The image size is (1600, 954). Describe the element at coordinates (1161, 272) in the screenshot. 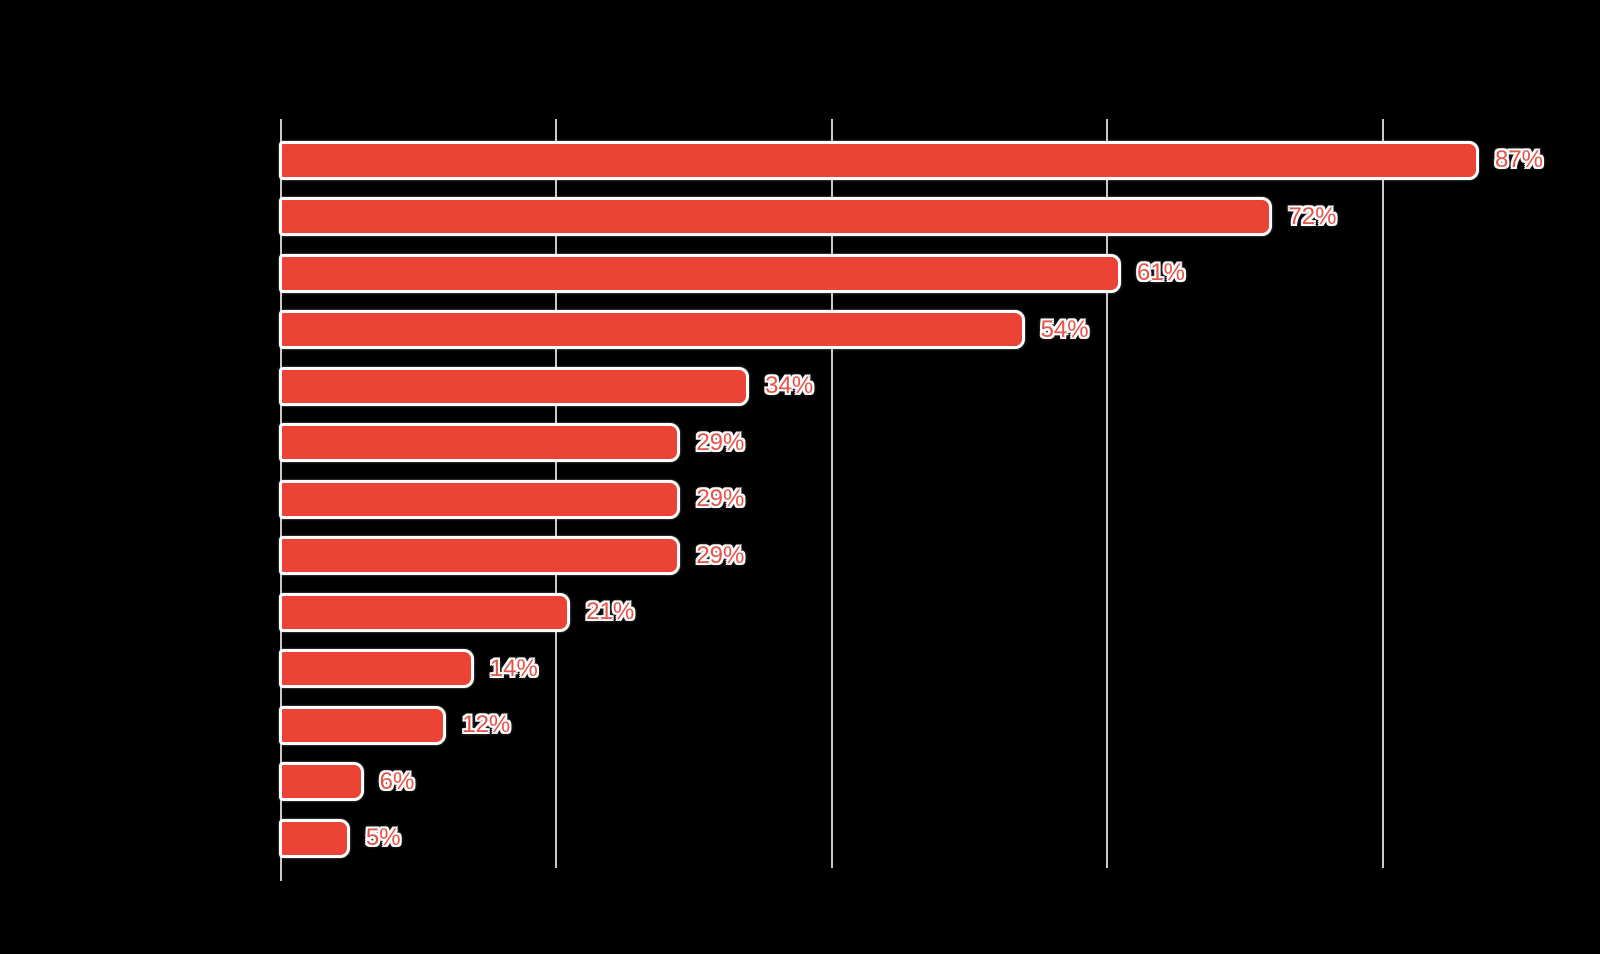

I see `bar-value-label: 61%` at that location.